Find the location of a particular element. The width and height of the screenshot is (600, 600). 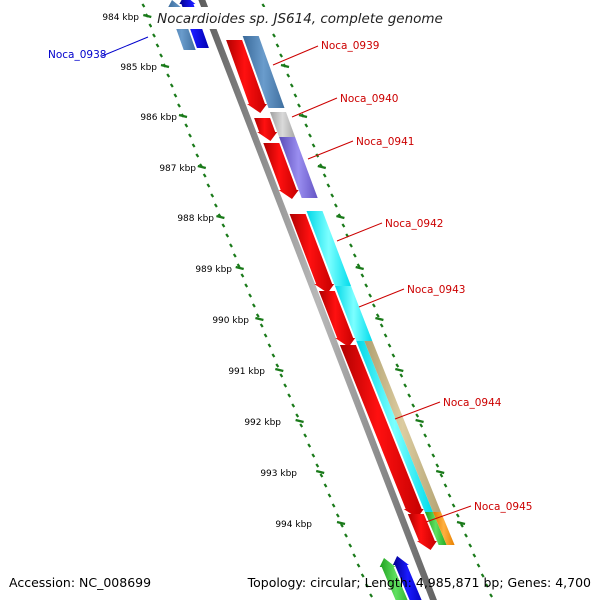

gene-label-noca-0942: Noca_0942 is located at coordinates (414, 224).